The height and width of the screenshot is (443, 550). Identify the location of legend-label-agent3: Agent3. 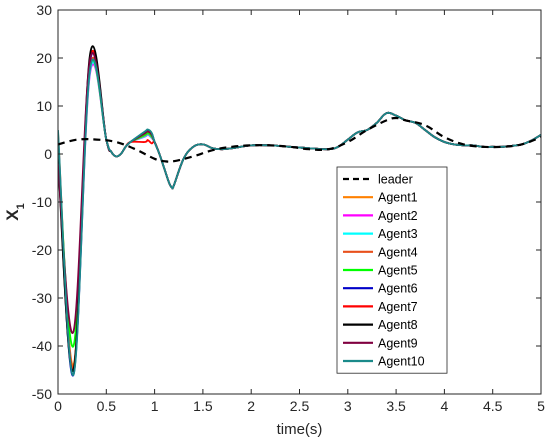
(398, 234).